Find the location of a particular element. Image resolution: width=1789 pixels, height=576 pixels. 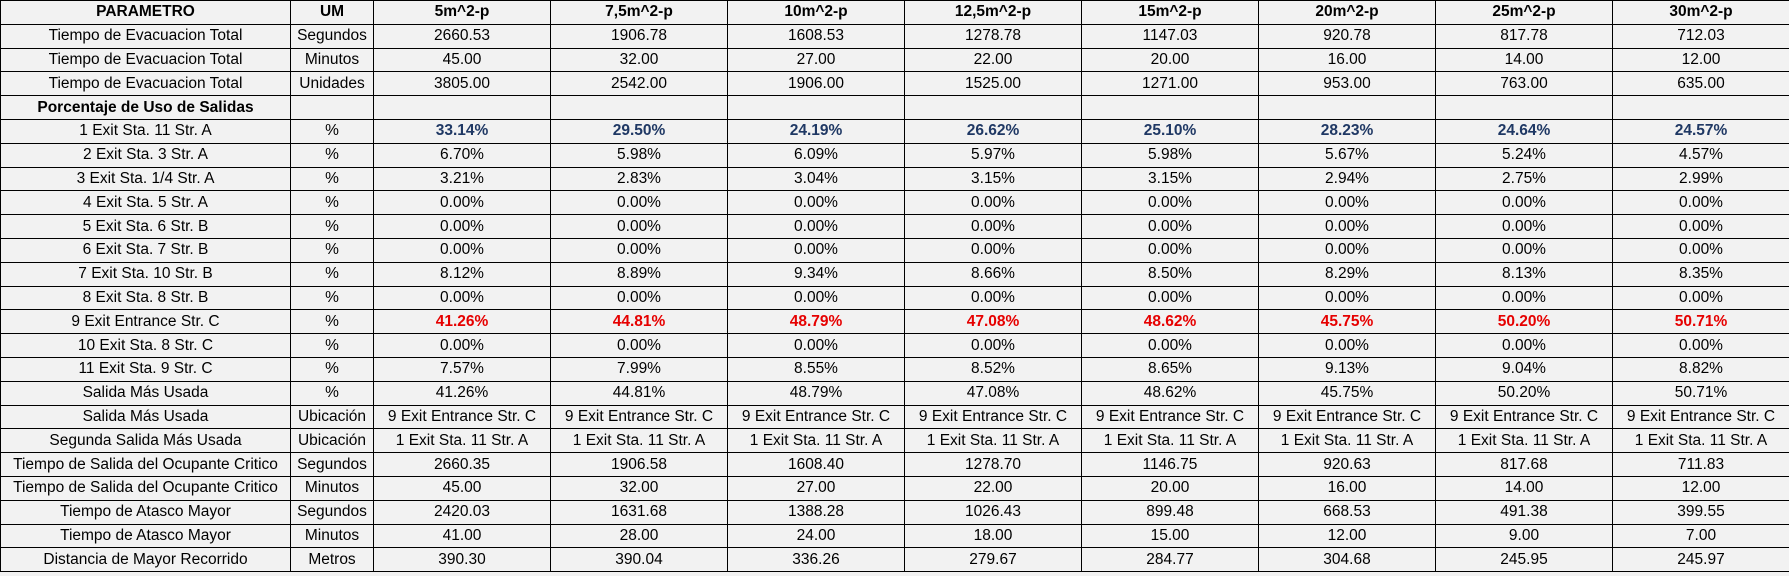

value-cell: 635.00 is located at coordinates (1700, 84).